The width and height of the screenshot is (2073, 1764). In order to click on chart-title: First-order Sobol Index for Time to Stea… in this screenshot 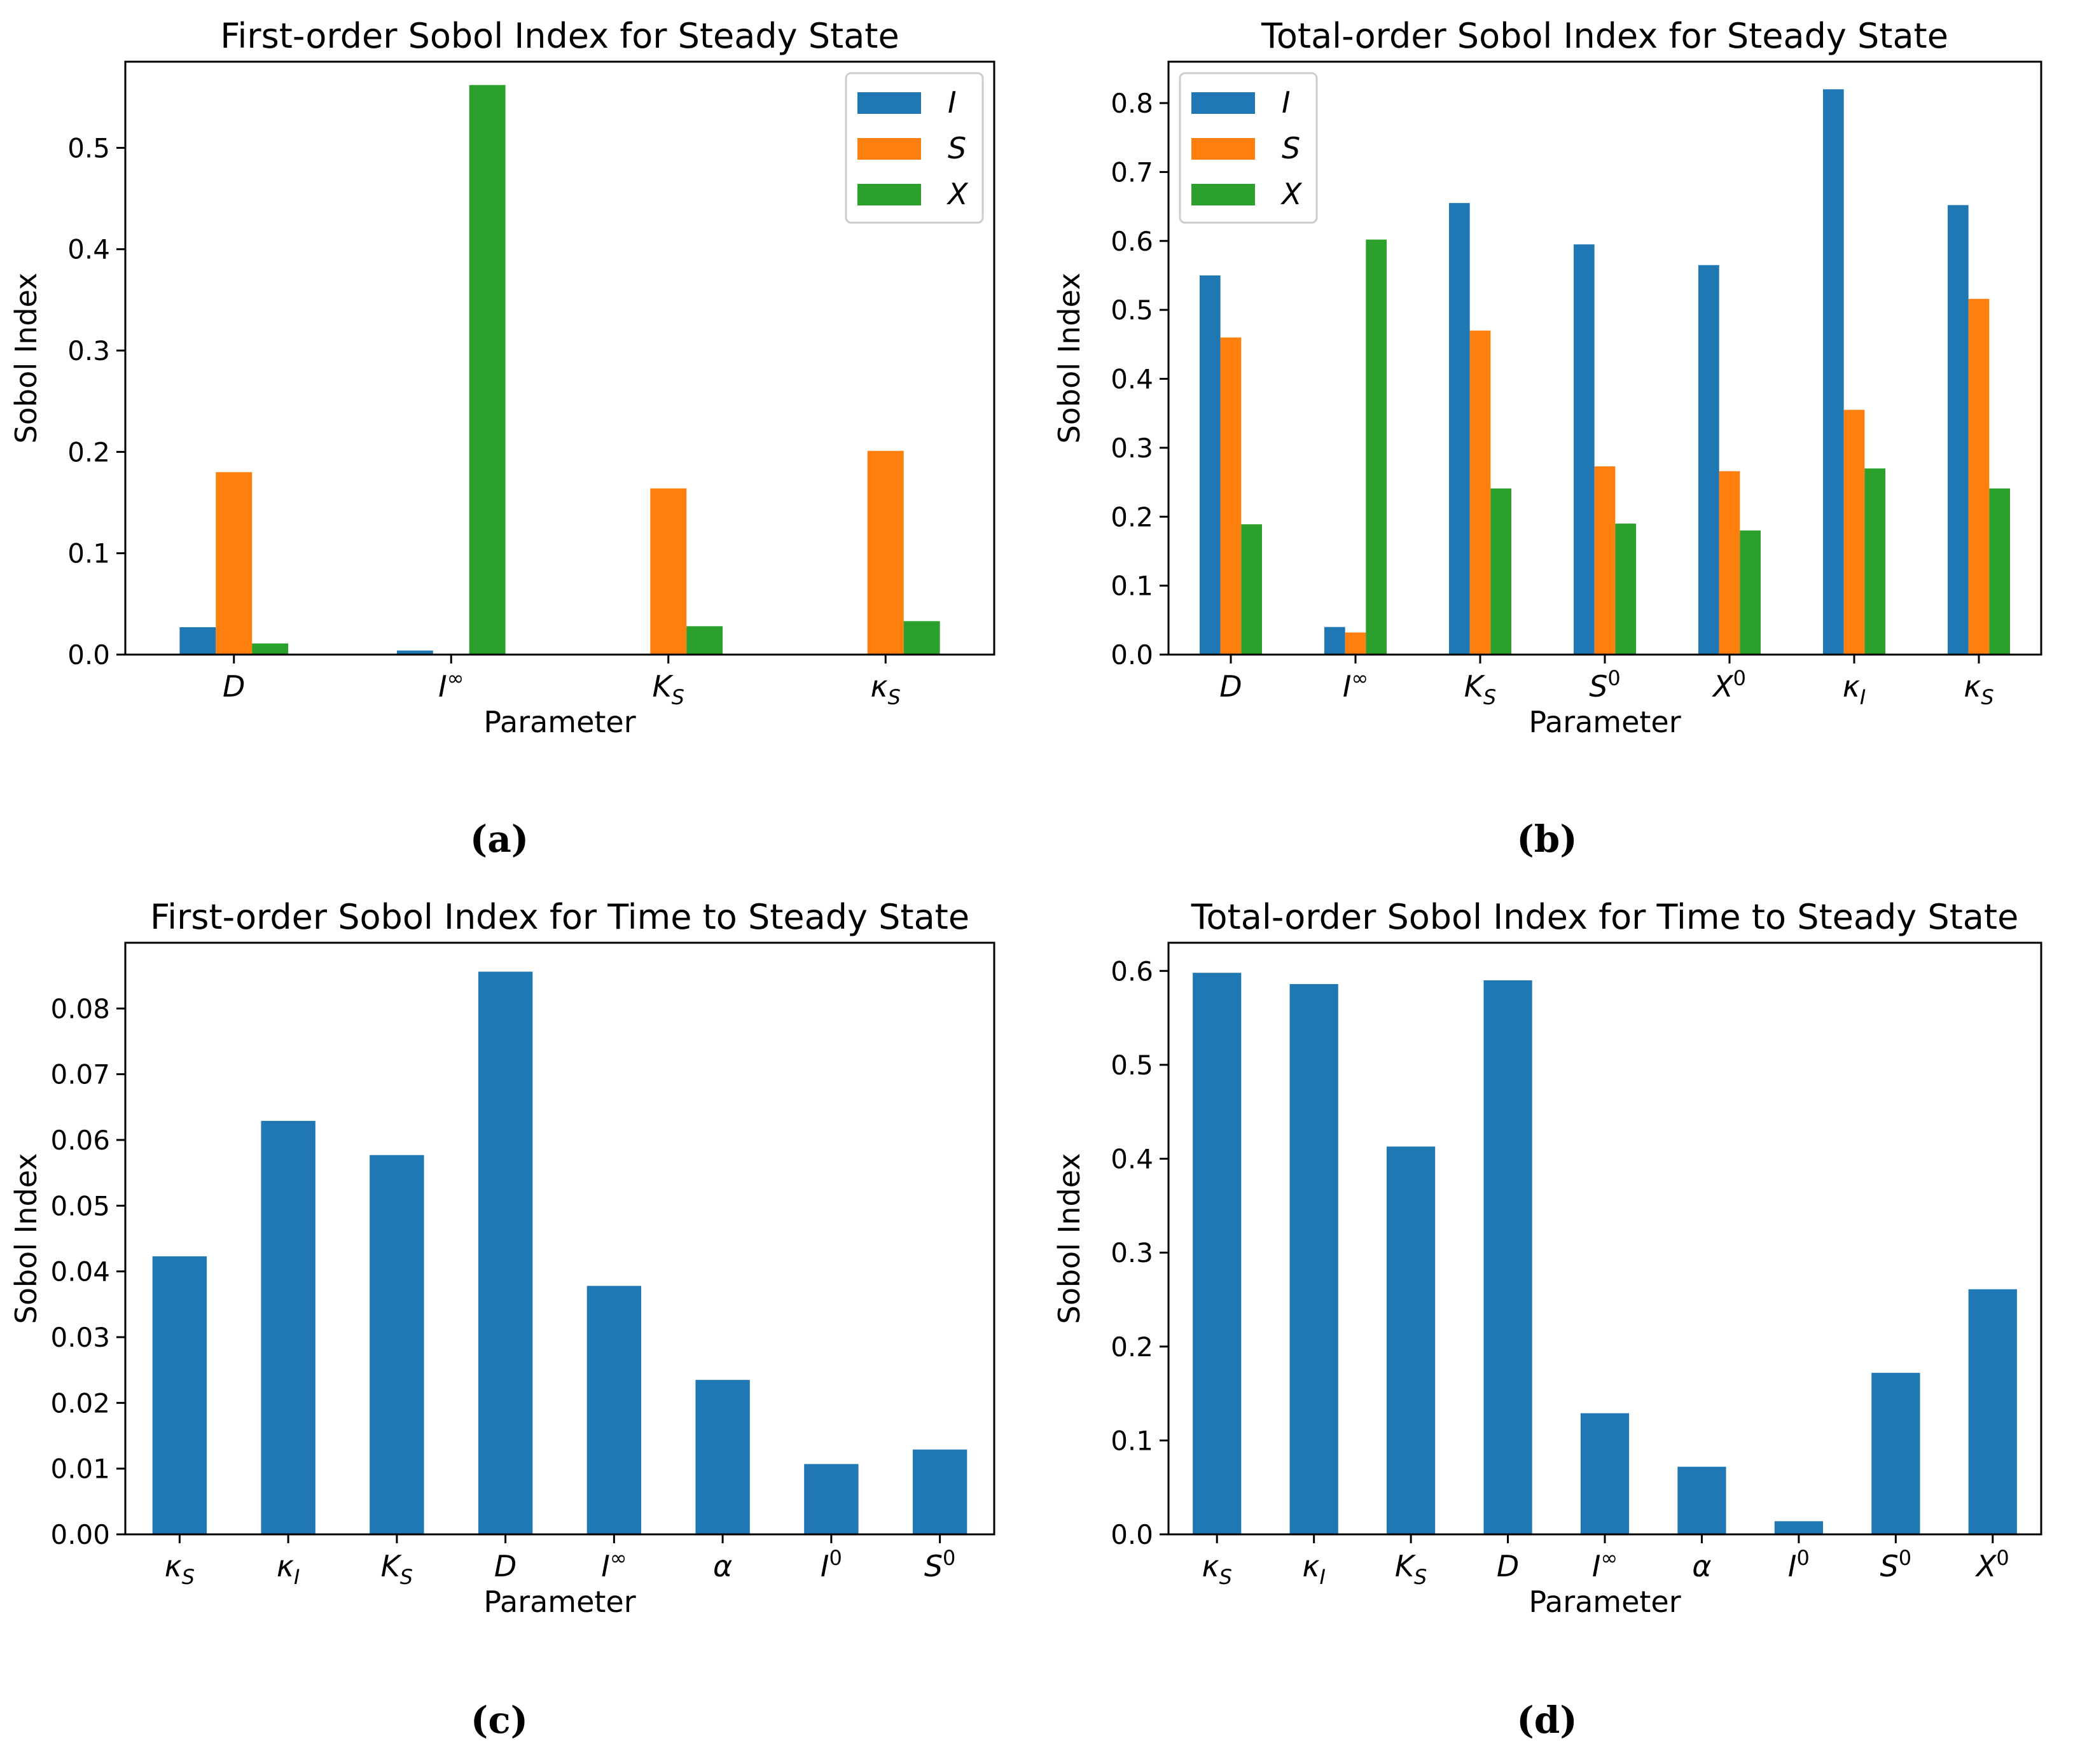, I will do `click(559, 917)`.